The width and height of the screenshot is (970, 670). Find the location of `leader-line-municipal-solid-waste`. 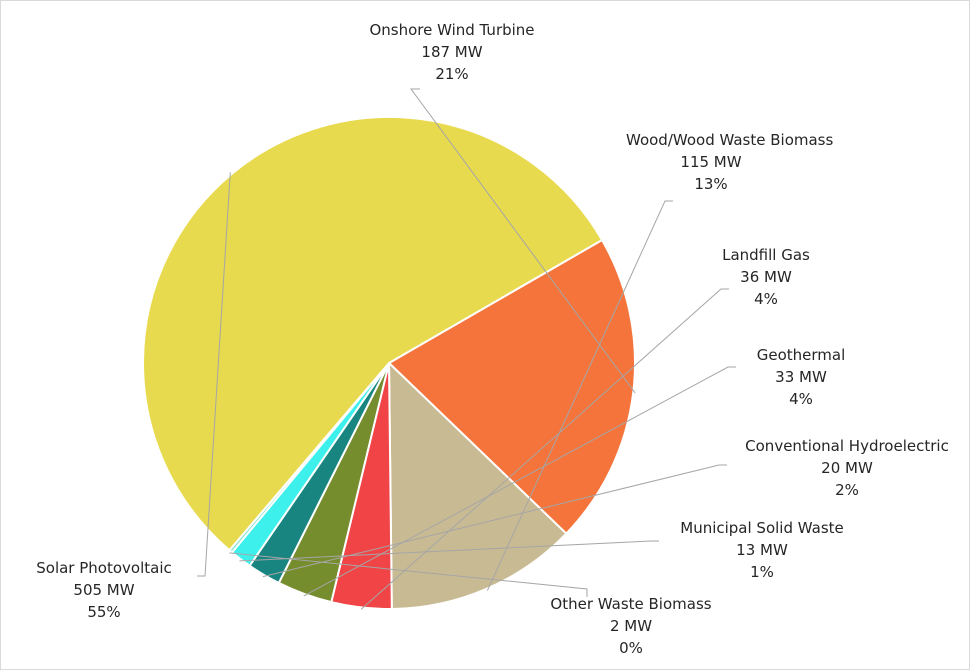

leader-line-municipal-solid-waste is located at coordinates (449, 551).